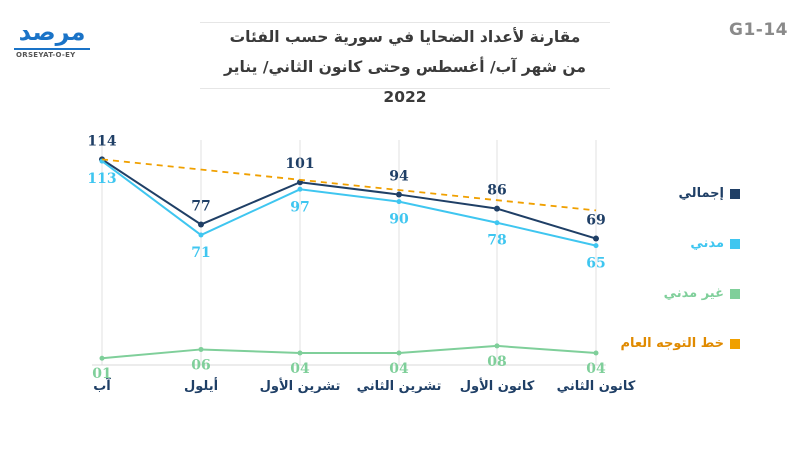 The image size is (800, 450). What do you see at coordinates (595, 221) in the screenshot?
I see `data-label: 69` at bounding box center [595, 221].